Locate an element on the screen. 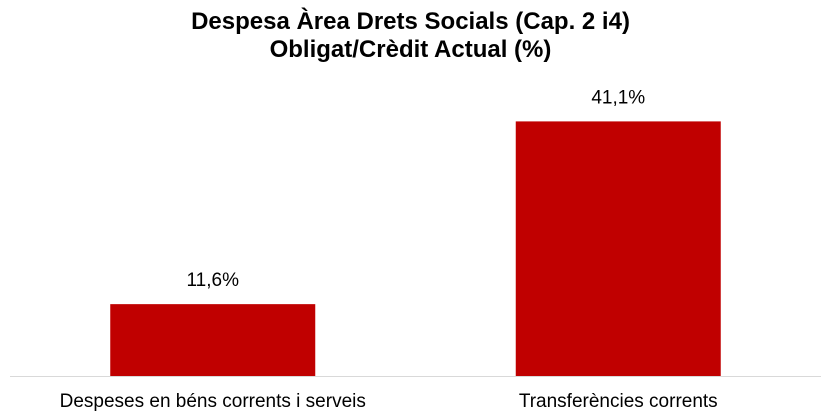 Image resolution: width=821 pixels, height=417 pixels. chart-title-line-2: Obligat/Crèdit Actual (%) is located at coordinates (410, 49).